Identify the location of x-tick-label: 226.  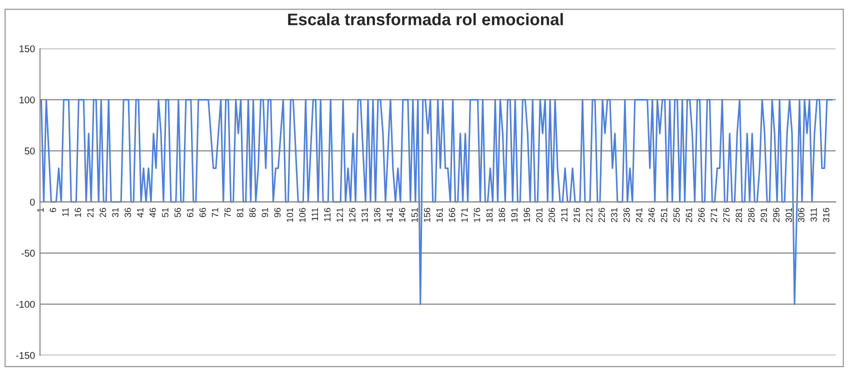
(601, 215).